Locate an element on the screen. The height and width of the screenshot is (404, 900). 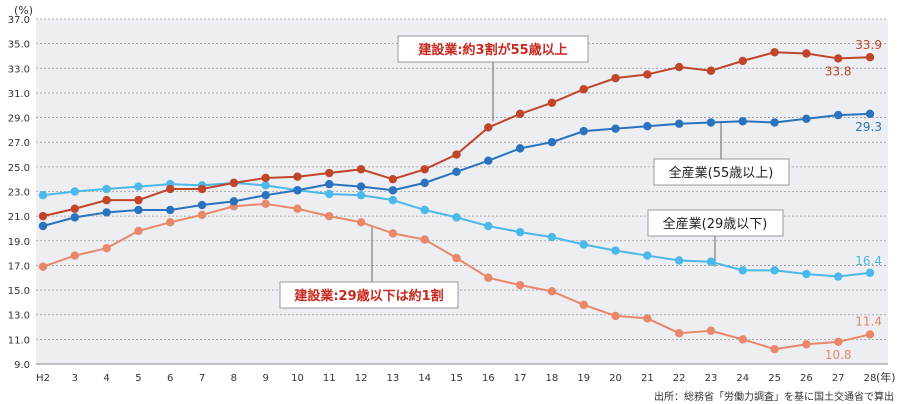
x-tick-label: 26 is located at coordinates (806, 378).